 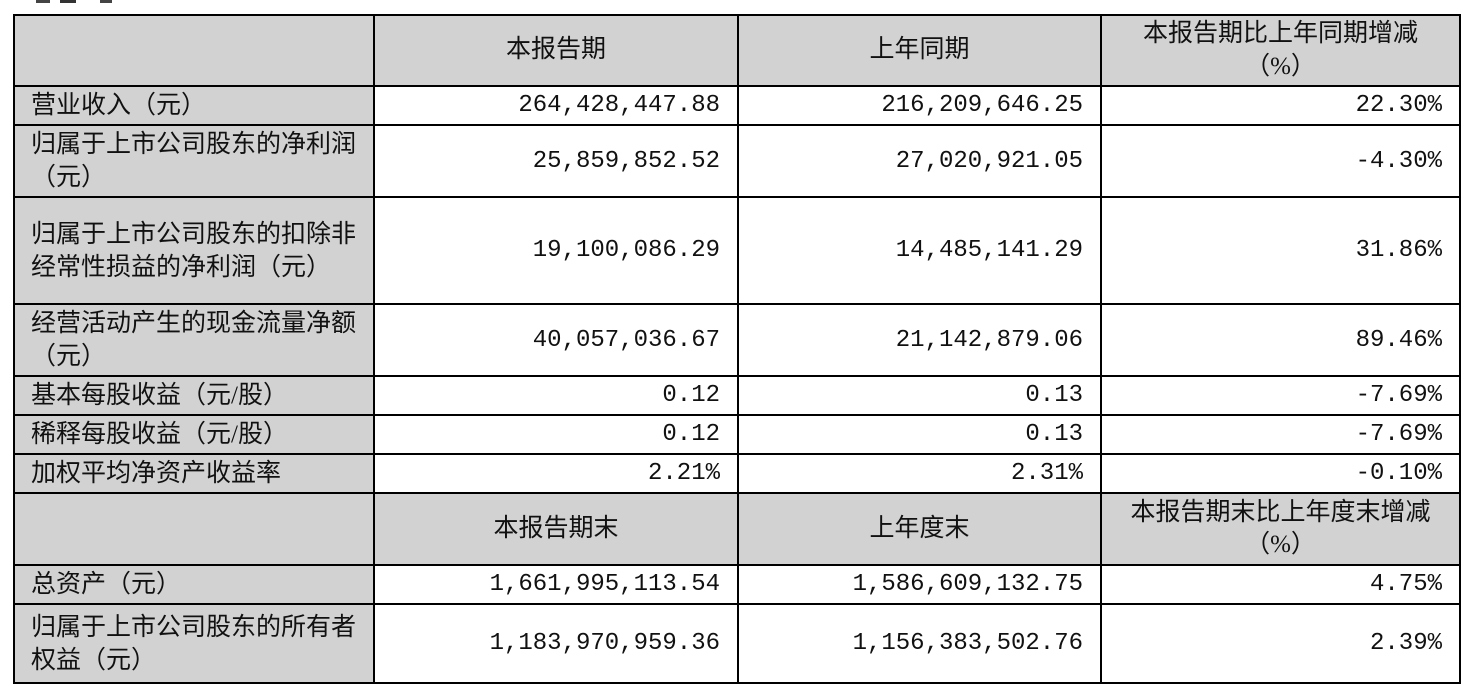 I want to click on header-change-period-end: 本报告期末比上年度末增减 （%）, so click(x=1280, y=529).